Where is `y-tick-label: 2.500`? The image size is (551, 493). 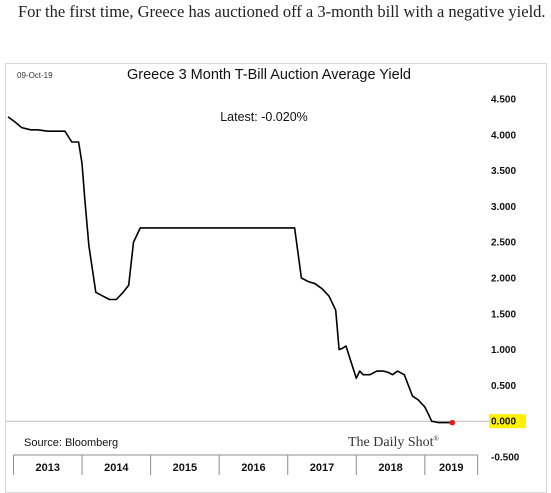
y-tick-label: 2.500 is located at coordinates (503, 243).